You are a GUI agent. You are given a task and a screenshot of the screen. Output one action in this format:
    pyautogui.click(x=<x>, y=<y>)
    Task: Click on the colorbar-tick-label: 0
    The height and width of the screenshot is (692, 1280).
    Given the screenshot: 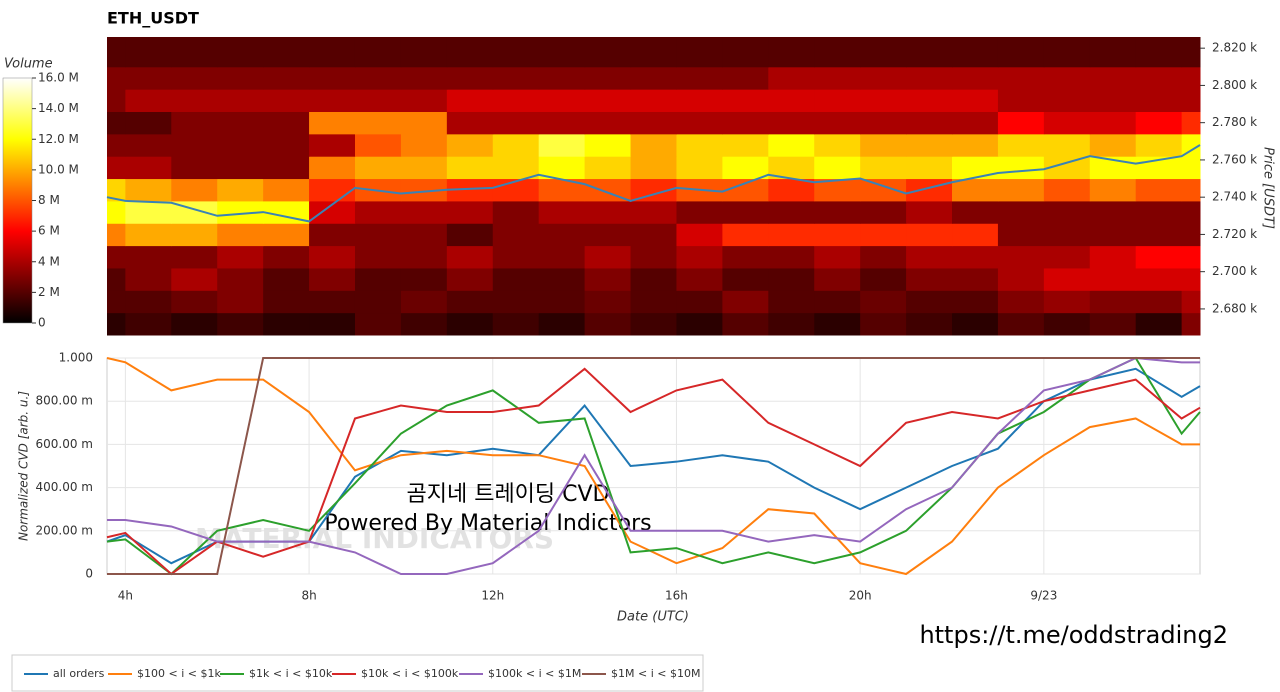 What is the action you would take?
    pyautogui.click(x=42, y=323)
    